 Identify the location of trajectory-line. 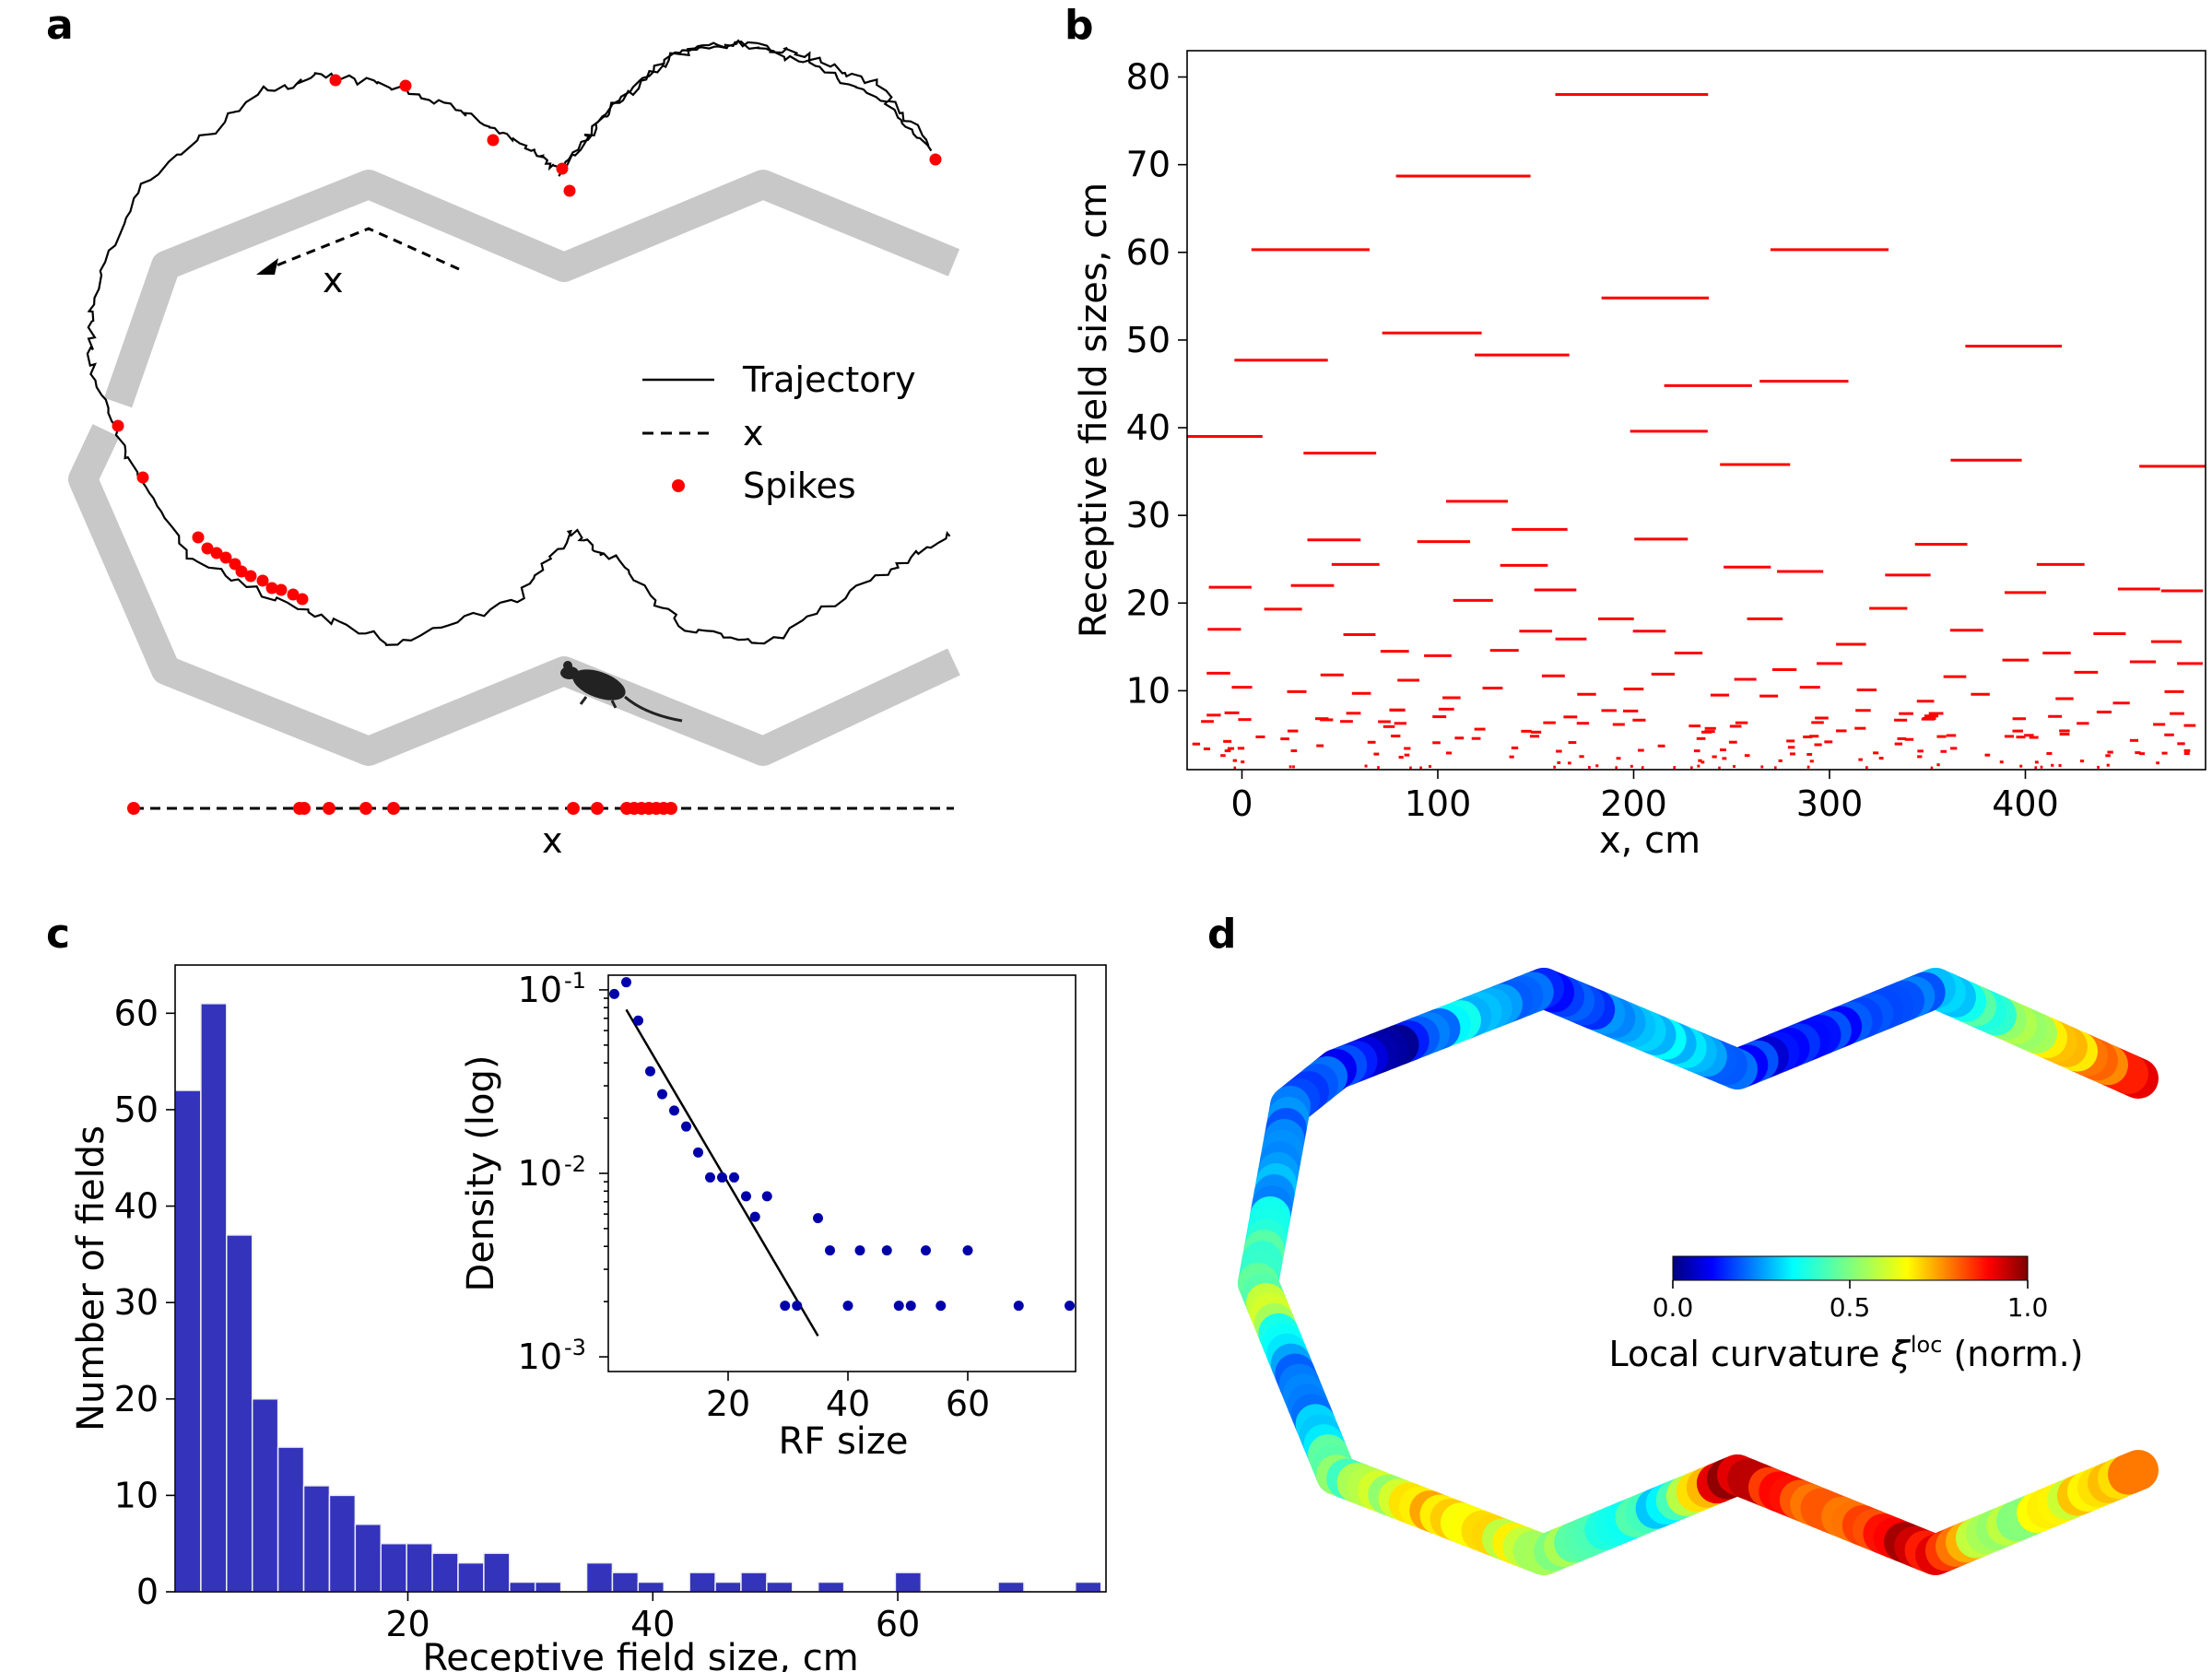
(518, 342).